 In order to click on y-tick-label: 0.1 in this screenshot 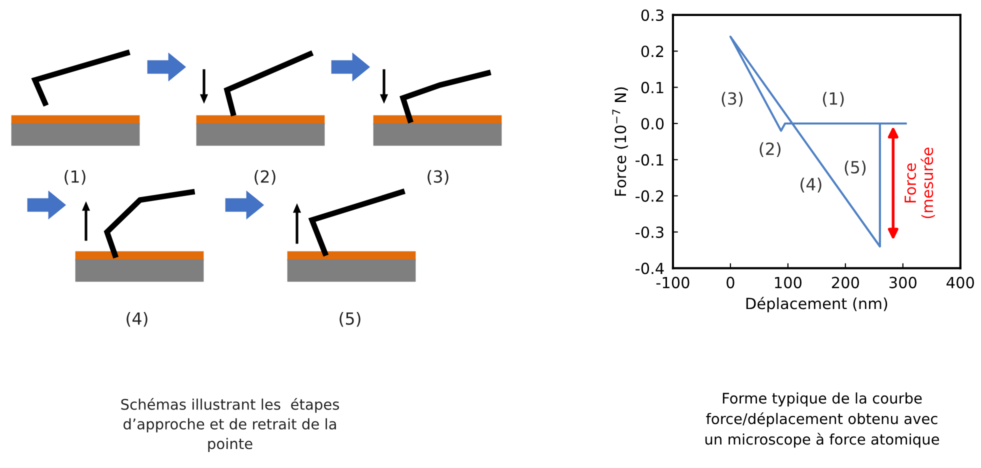, I will do `click(652, 88)`.